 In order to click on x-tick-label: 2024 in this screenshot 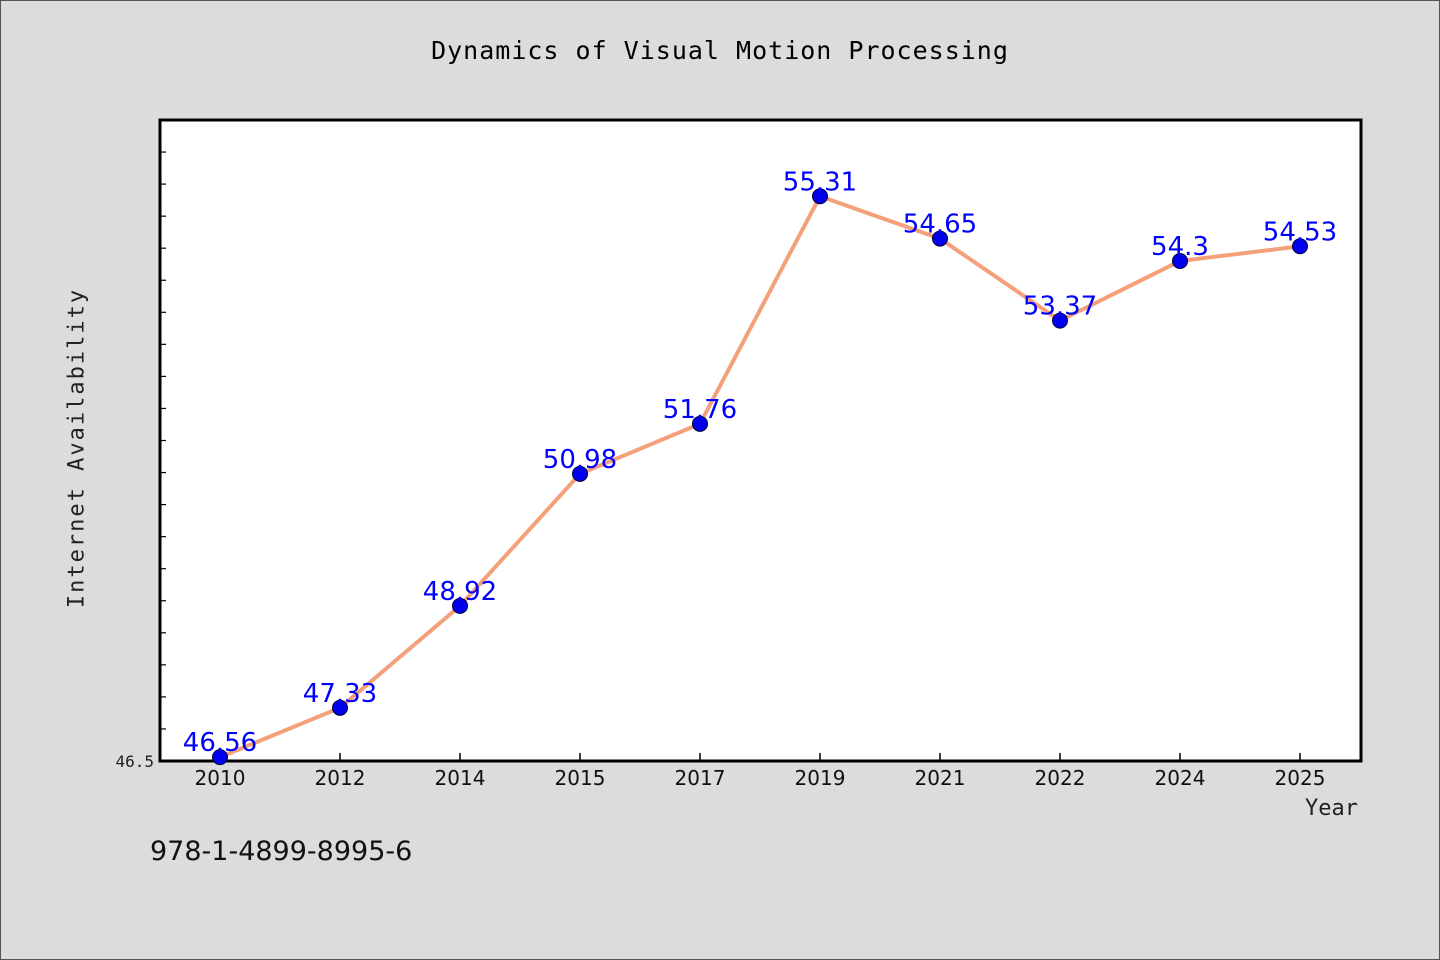, I will do `click(1180, 778)`.